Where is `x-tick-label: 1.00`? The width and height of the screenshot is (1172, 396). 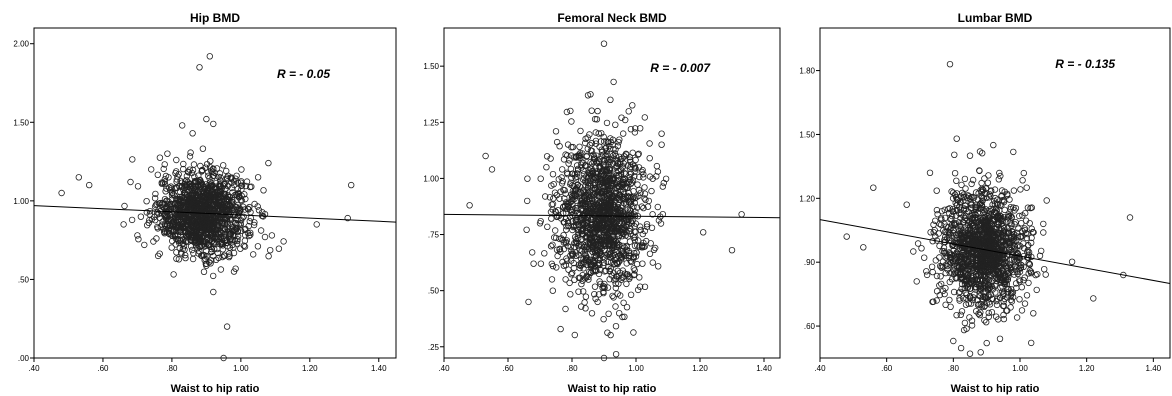 x-tick-label: 1.00 is located at coordinates (636, 368).